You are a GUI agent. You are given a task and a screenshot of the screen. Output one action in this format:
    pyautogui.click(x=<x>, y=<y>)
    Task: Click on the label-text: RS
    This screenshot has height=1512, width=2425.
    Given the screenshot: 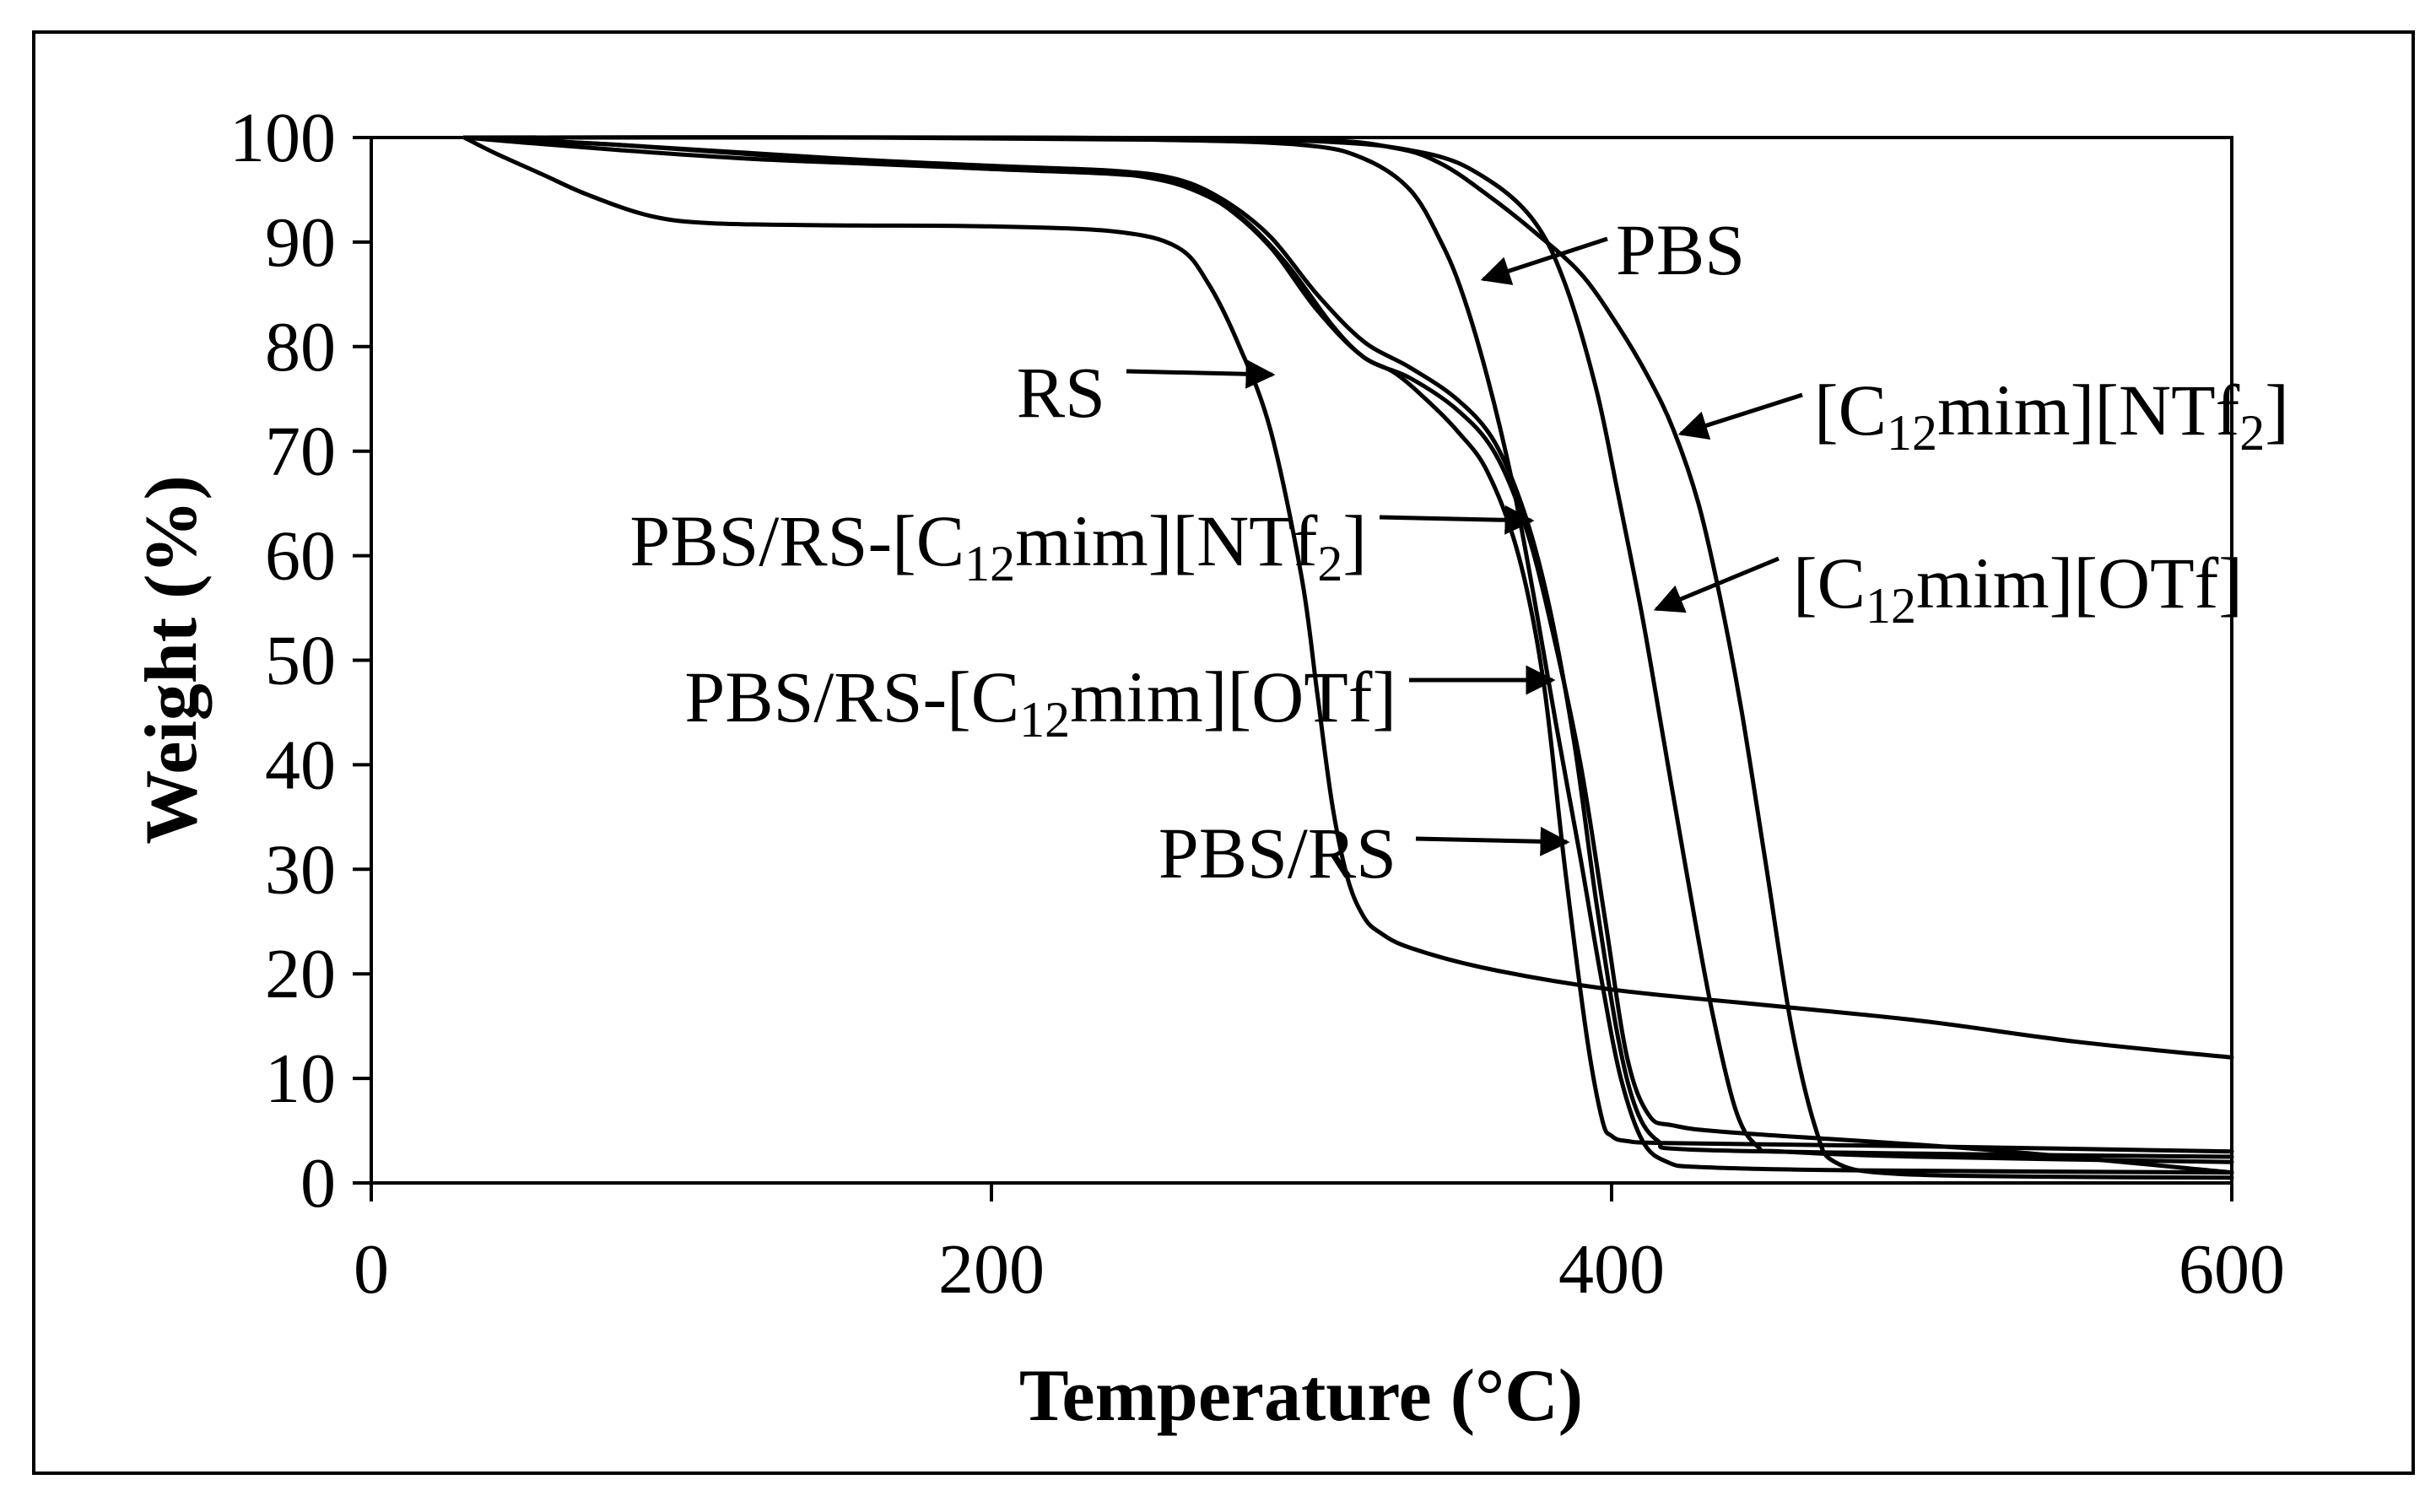 What is the action you would take?
    pyautogui.click(x=1061, y=392)
    